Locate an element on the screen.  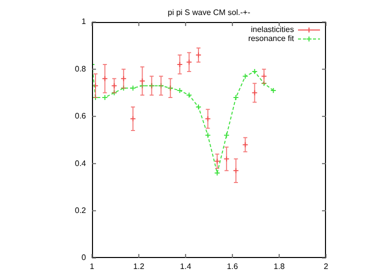
x-tick-label: 1 is located at coordinates (92, 267).